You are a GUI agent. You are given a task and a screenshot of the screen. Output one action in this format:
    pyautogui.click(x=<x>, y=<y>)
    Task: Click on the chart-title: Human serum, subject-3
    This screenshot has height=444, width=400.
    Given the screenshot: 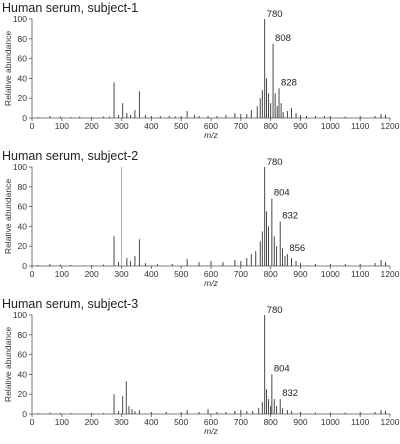 What is the action you would take?
    pyautogui.click(x=70, y=304)
    